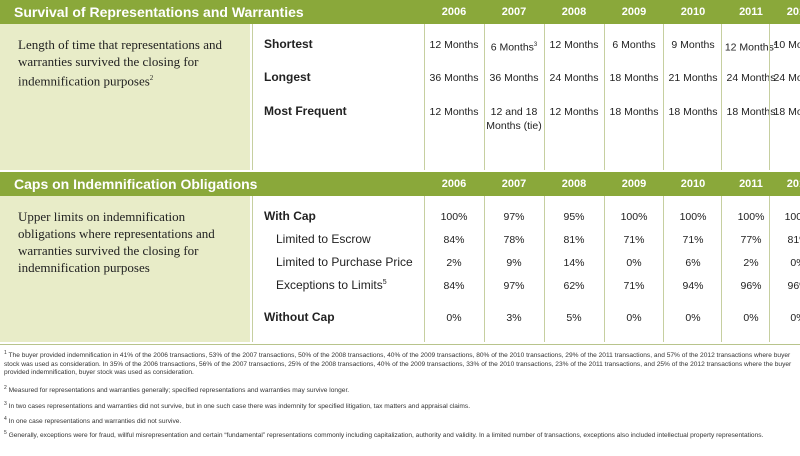  What do you see at coordinates (574, 217) in the screenshot?
I see `table-cell: 95%` at bounding box center [574, 217].